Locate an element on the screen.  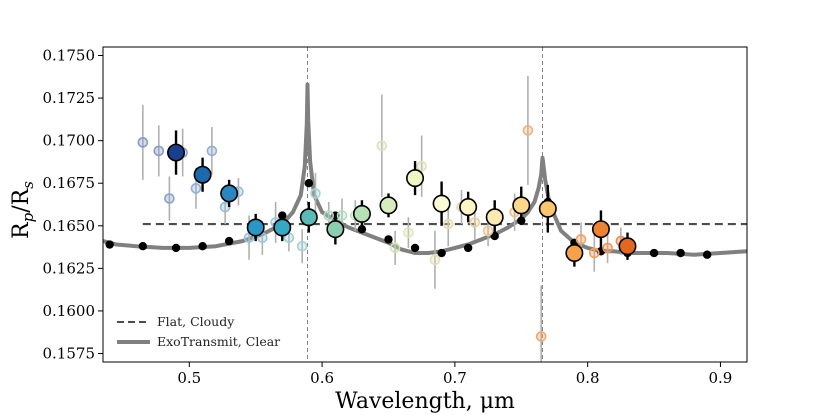
x-tick-label: 0.5 is located at coordinates (189, 378).